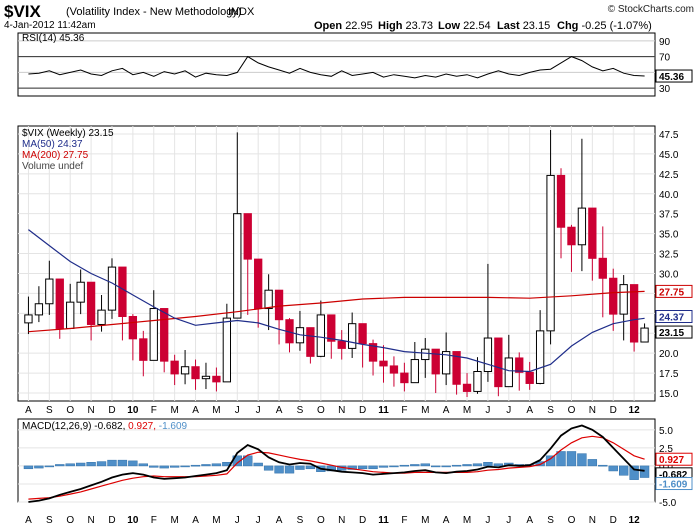 This screenshot has width=700, height=530. What do you see at coordinates (22, 11) in the screenshot?
I see `chart-symbol: $VIX` at bounding box center [22, 11].